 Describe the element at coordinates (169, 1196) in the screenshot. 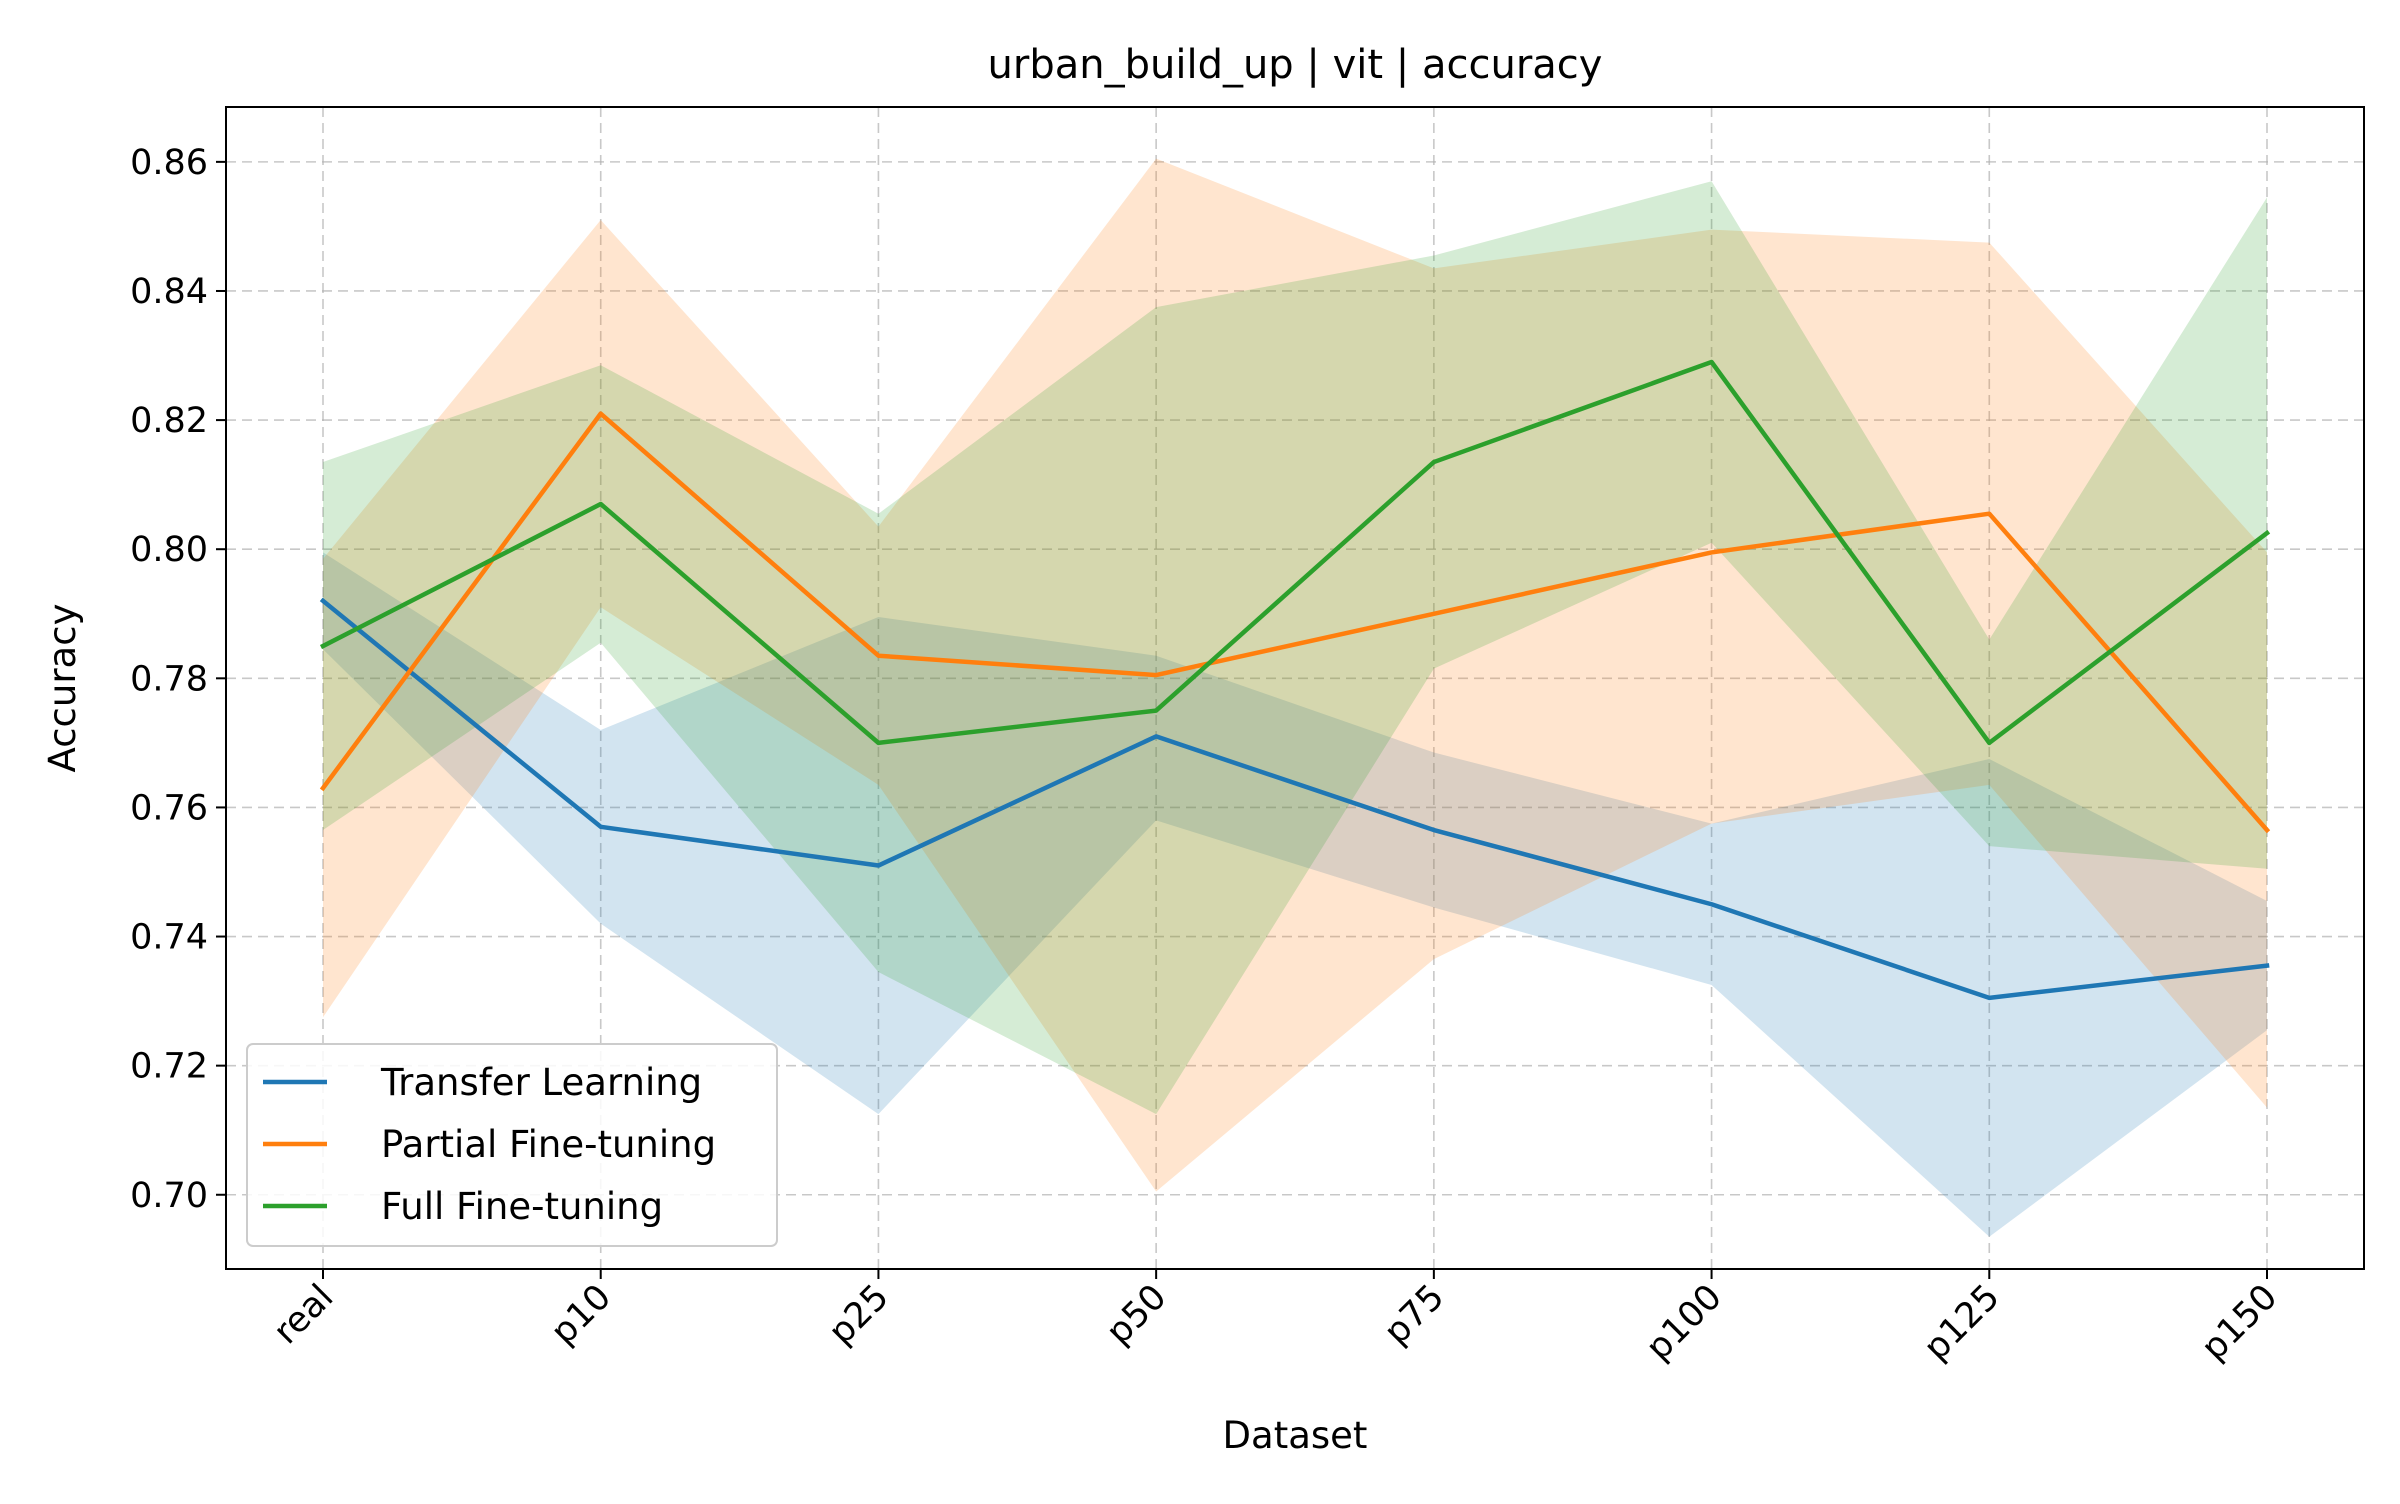

I see `y-tick-label: 0.70` at that location.